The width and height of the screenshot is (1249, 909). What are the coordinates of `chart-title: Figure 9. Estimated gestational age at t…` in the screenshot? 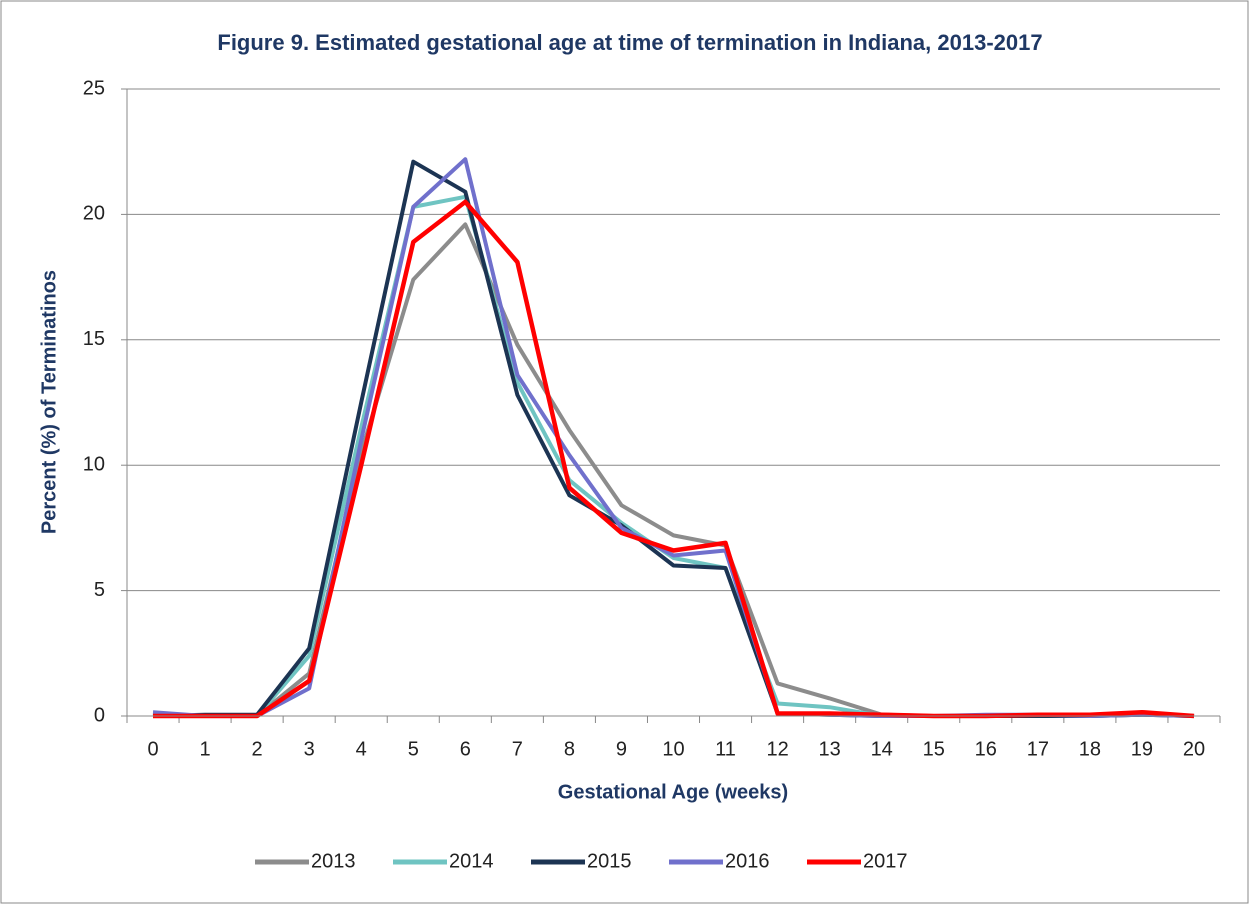 It's located at (629, 42).